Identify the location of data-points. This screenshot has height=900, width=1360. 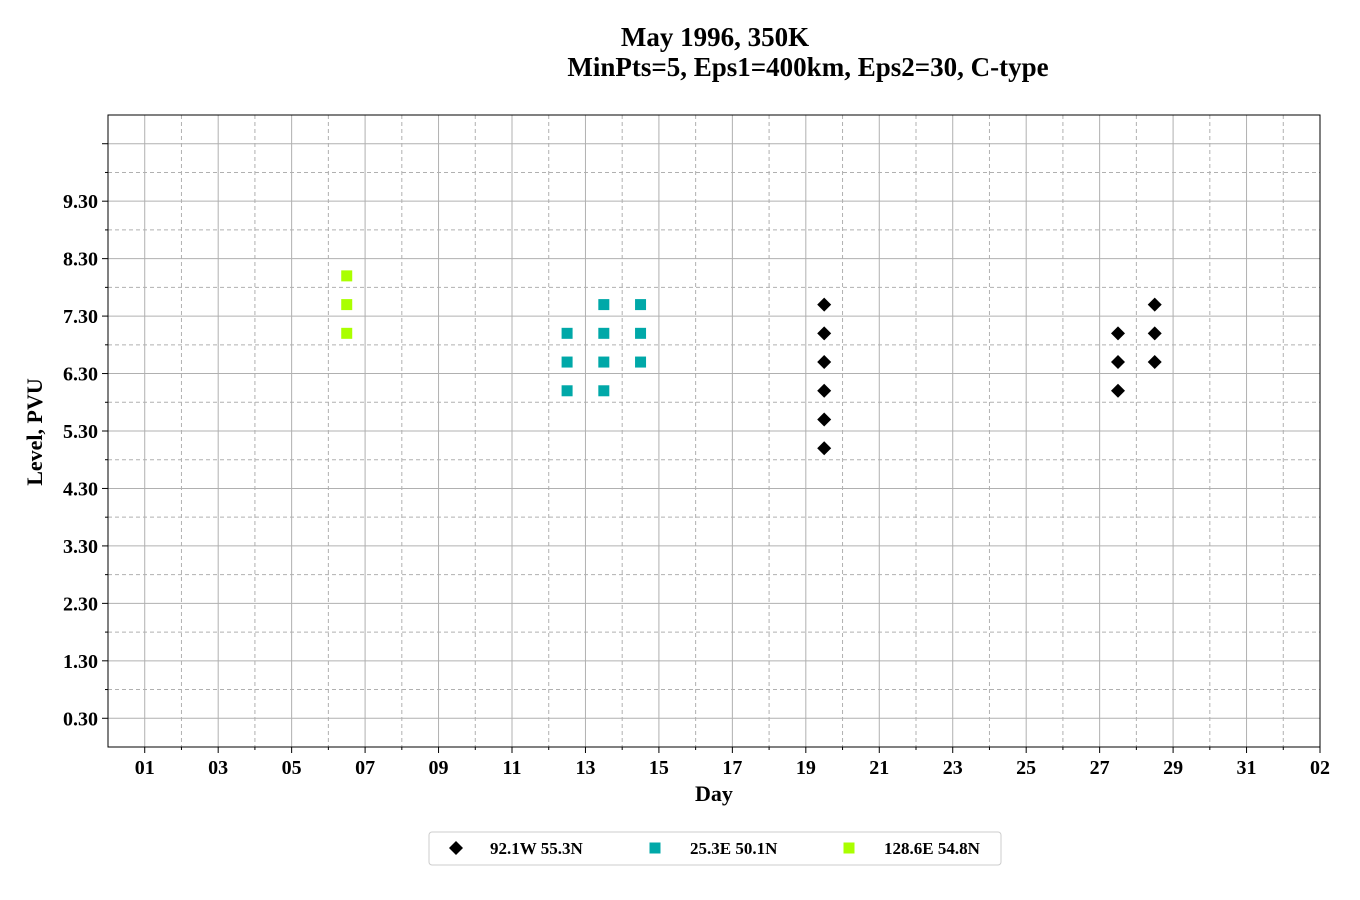
(751, 363).